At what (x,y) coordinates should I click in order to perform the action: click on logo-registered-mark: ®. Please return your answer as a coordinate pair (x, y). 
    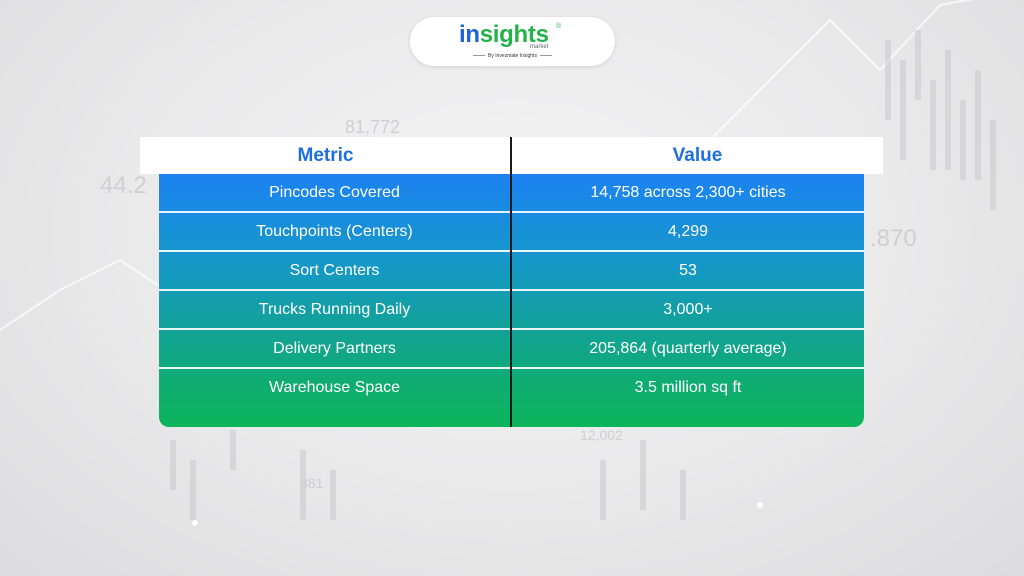
    Looking at the image, I should click on (559, 26).